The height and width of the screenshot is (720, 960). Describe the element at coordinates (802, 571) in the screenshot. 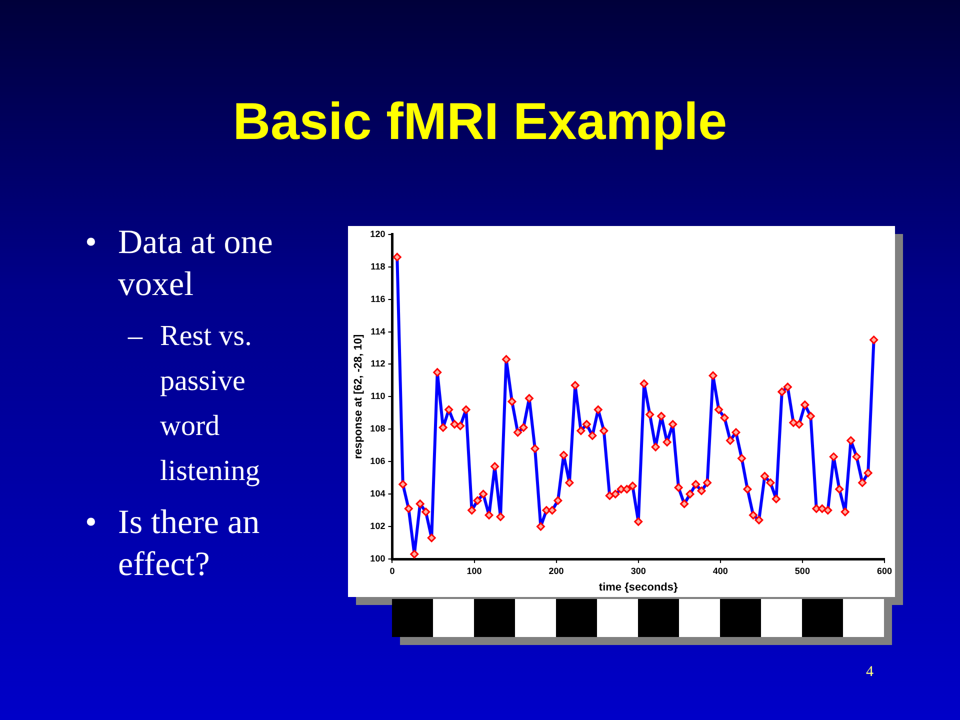

I see `x-tick-label: 500` at that location.